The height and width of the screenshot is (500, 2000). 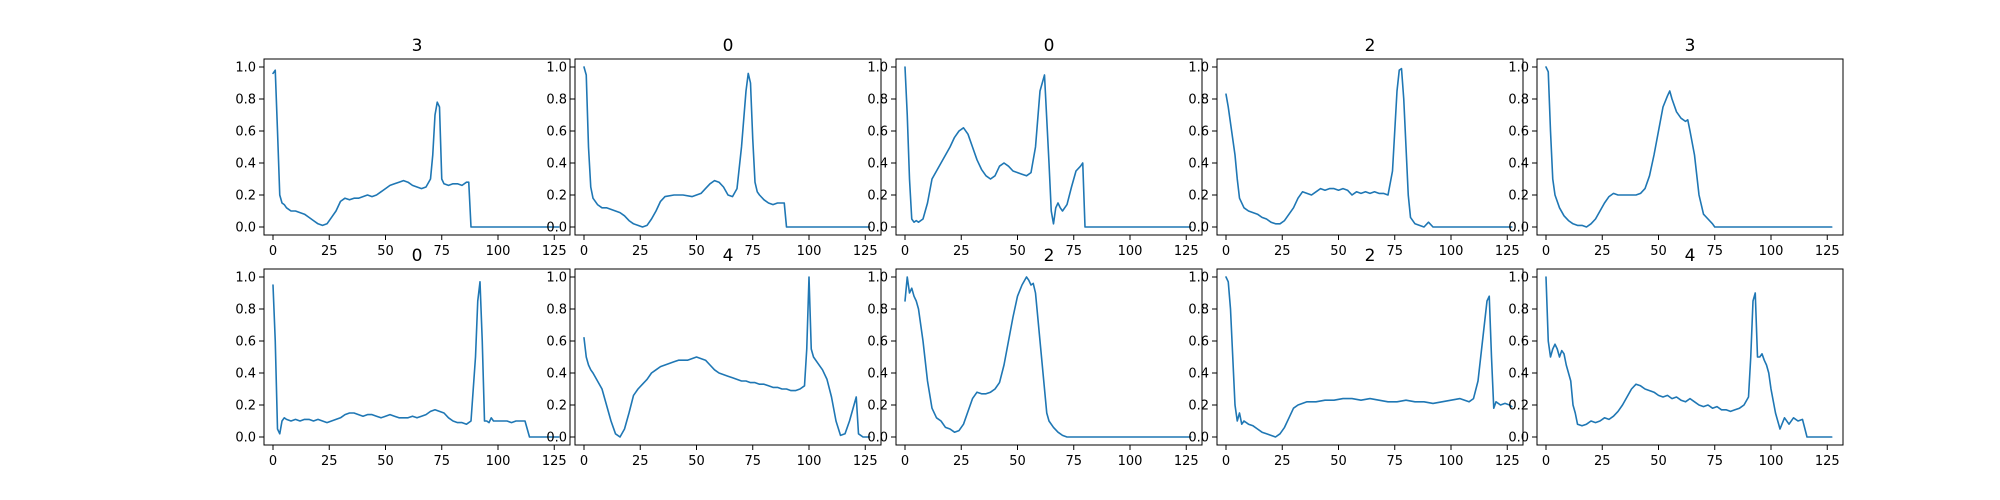 I want to click on panel-10-y-tick-label: 0.0, so click(x=1518, y=438).